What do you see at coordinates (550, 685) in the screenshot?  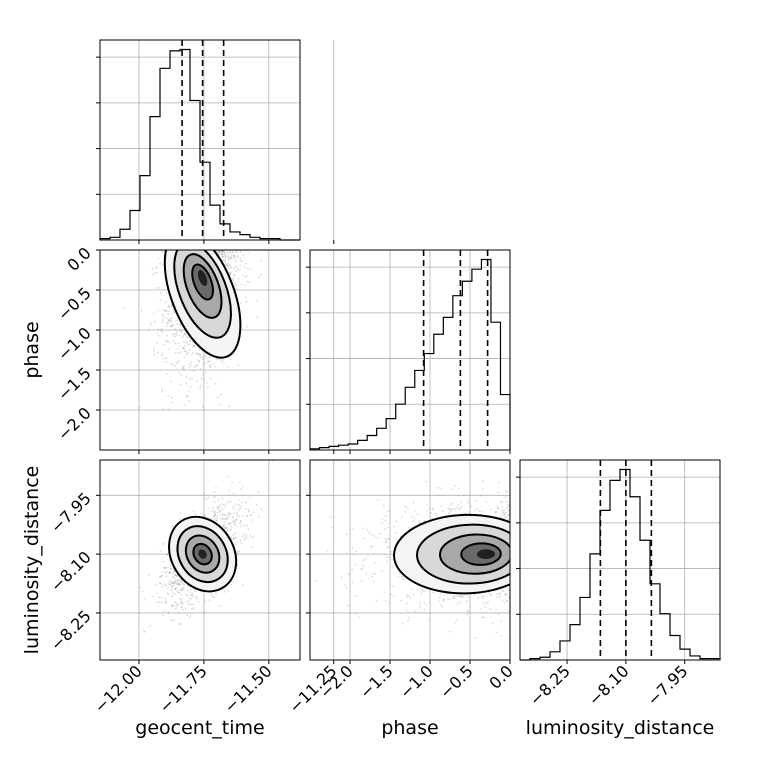 I see `x-tick-label: −8.25` at bounding box center [550, 685].